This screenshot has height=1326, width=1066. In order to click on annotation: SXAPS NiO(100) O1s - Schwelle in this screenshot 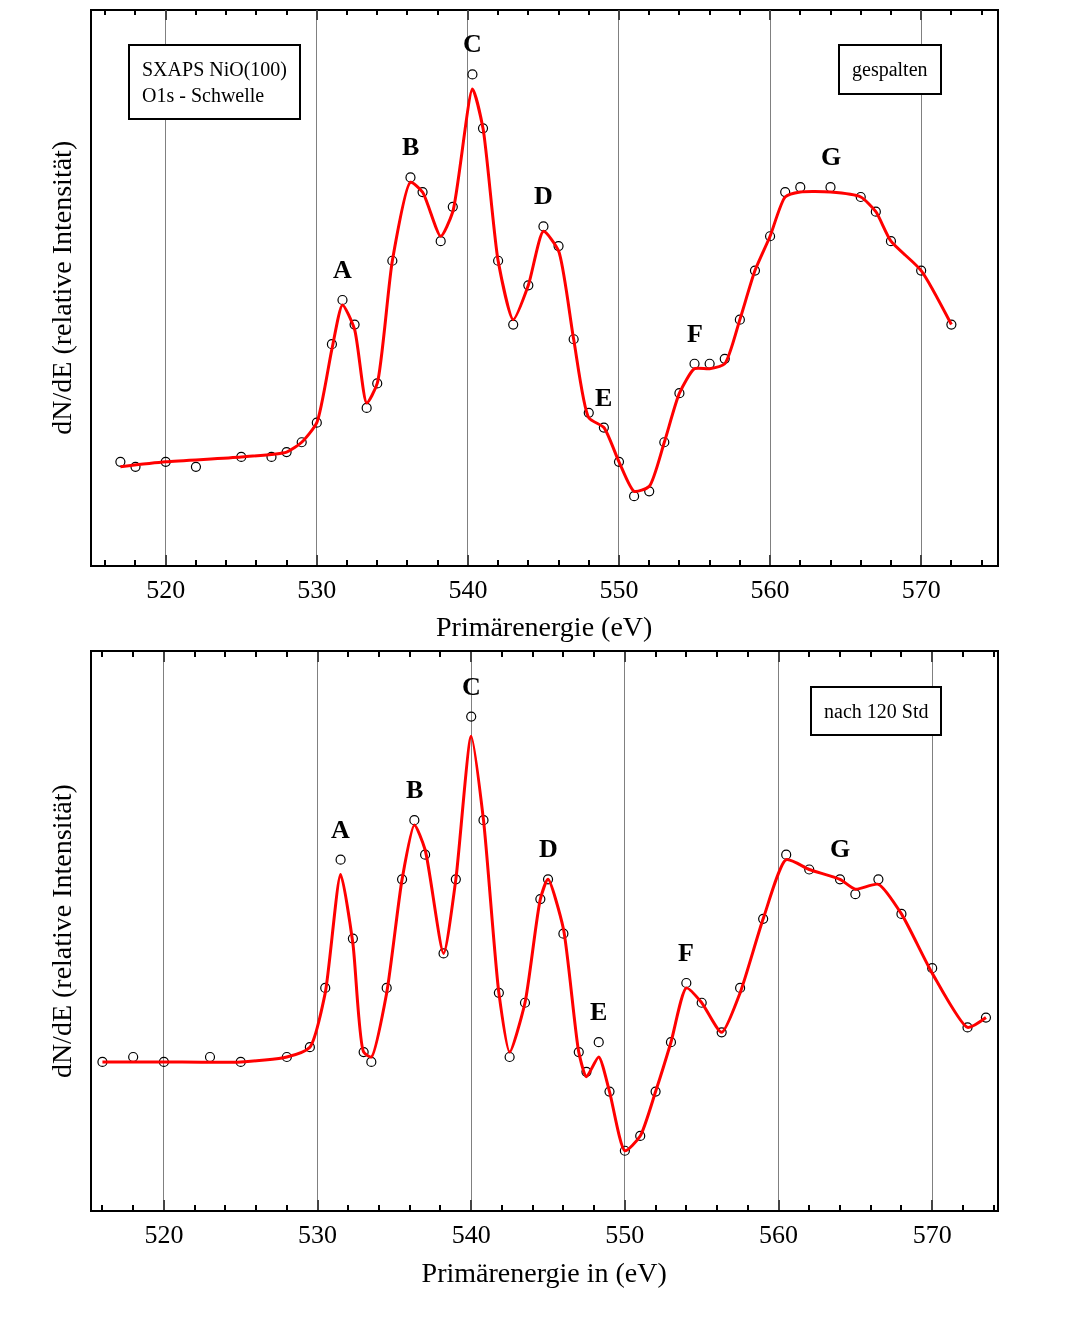, I will do `click(215, 82)`.